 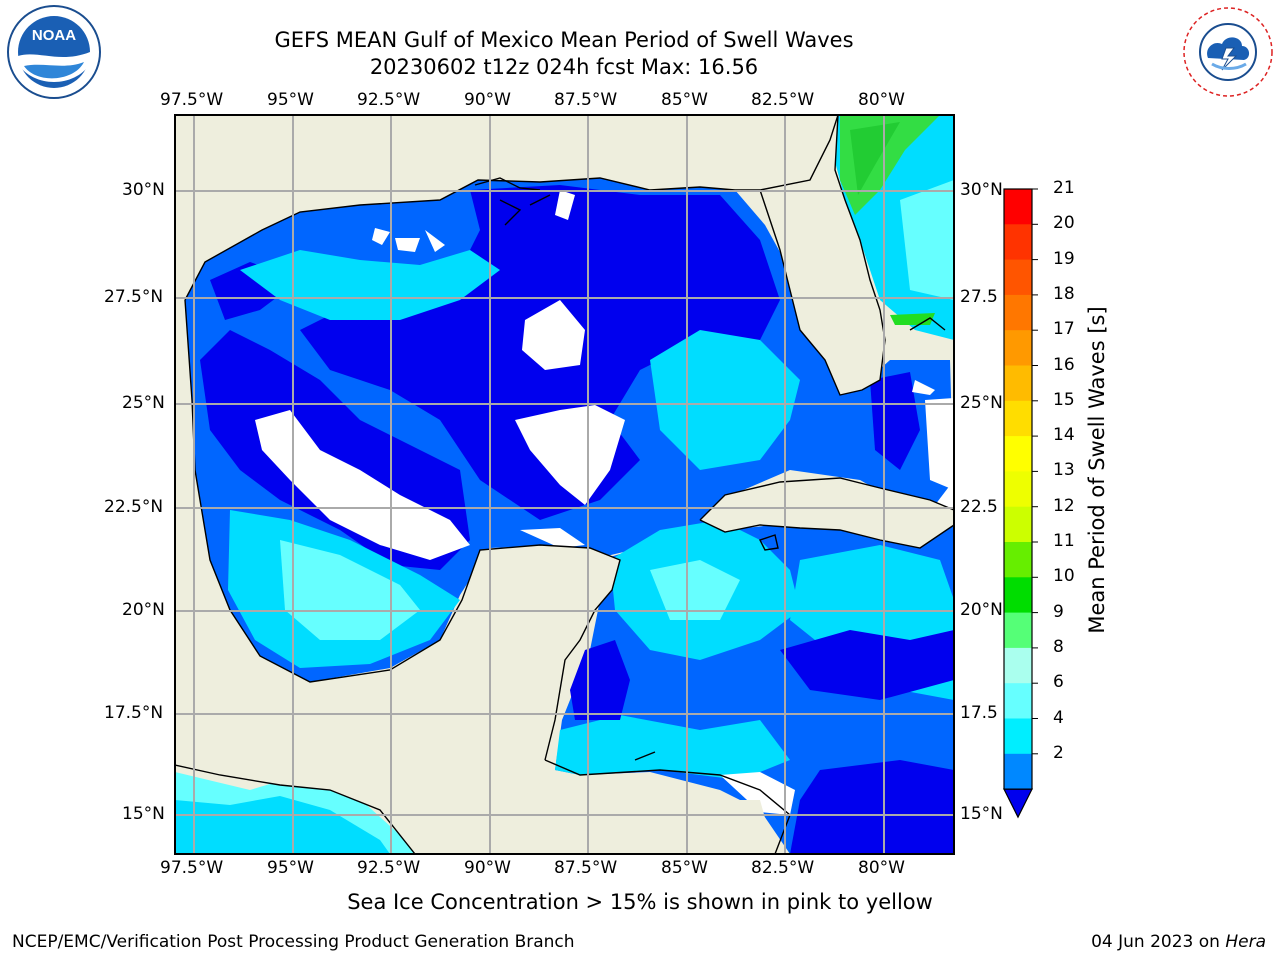 I want to click on nws-logo, so click(x=1228, y=52).